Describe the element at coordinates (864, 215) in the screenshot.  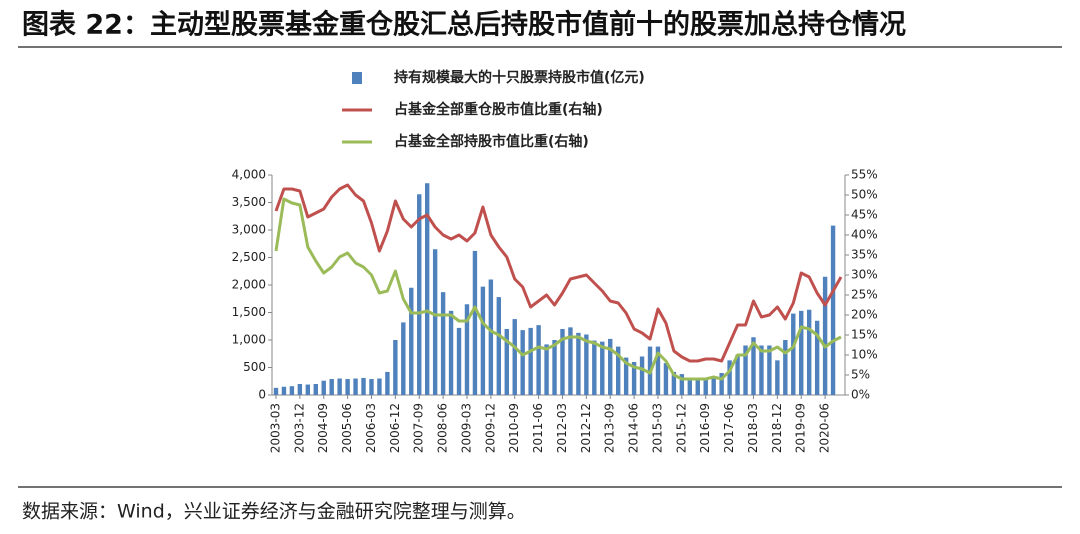
I see `y2-tick-label: 45%` at that location.